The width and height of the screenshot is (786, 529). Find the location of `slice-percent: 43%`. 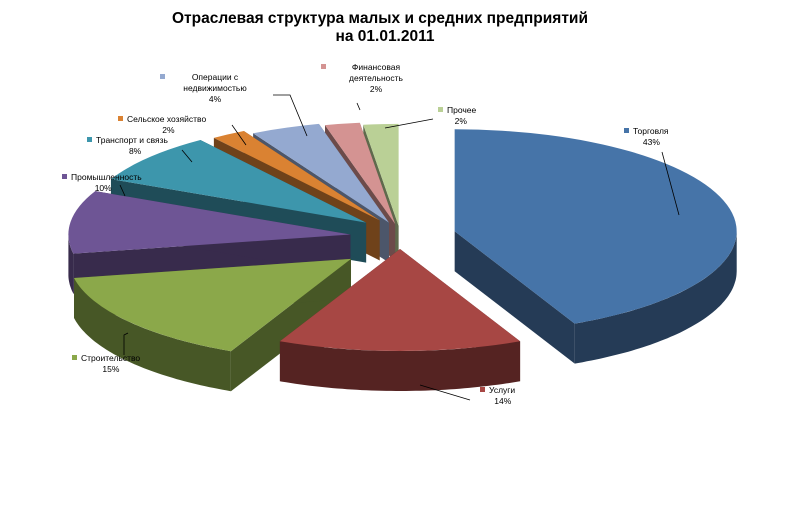

slice-percent: 43% is located at coordinates (651, 142).